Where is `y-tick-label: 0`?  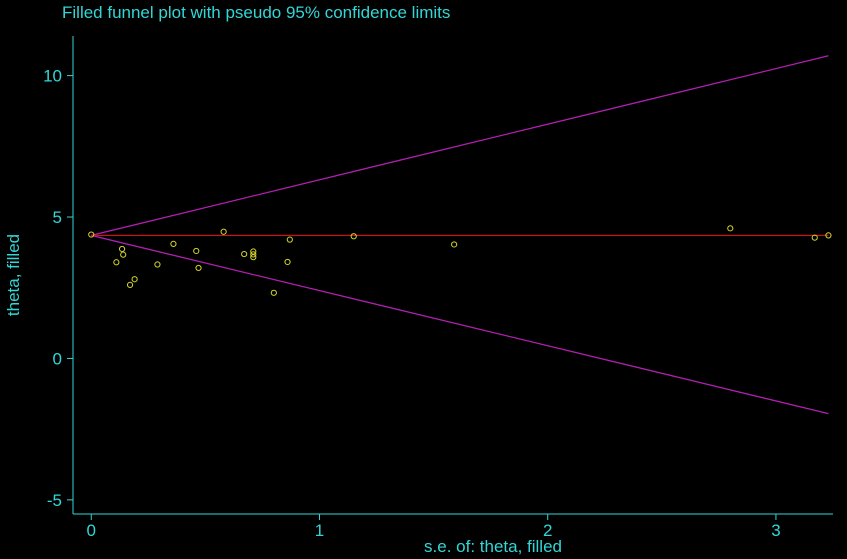
y-tick-label: 0 is located at coordinates (57, 358).